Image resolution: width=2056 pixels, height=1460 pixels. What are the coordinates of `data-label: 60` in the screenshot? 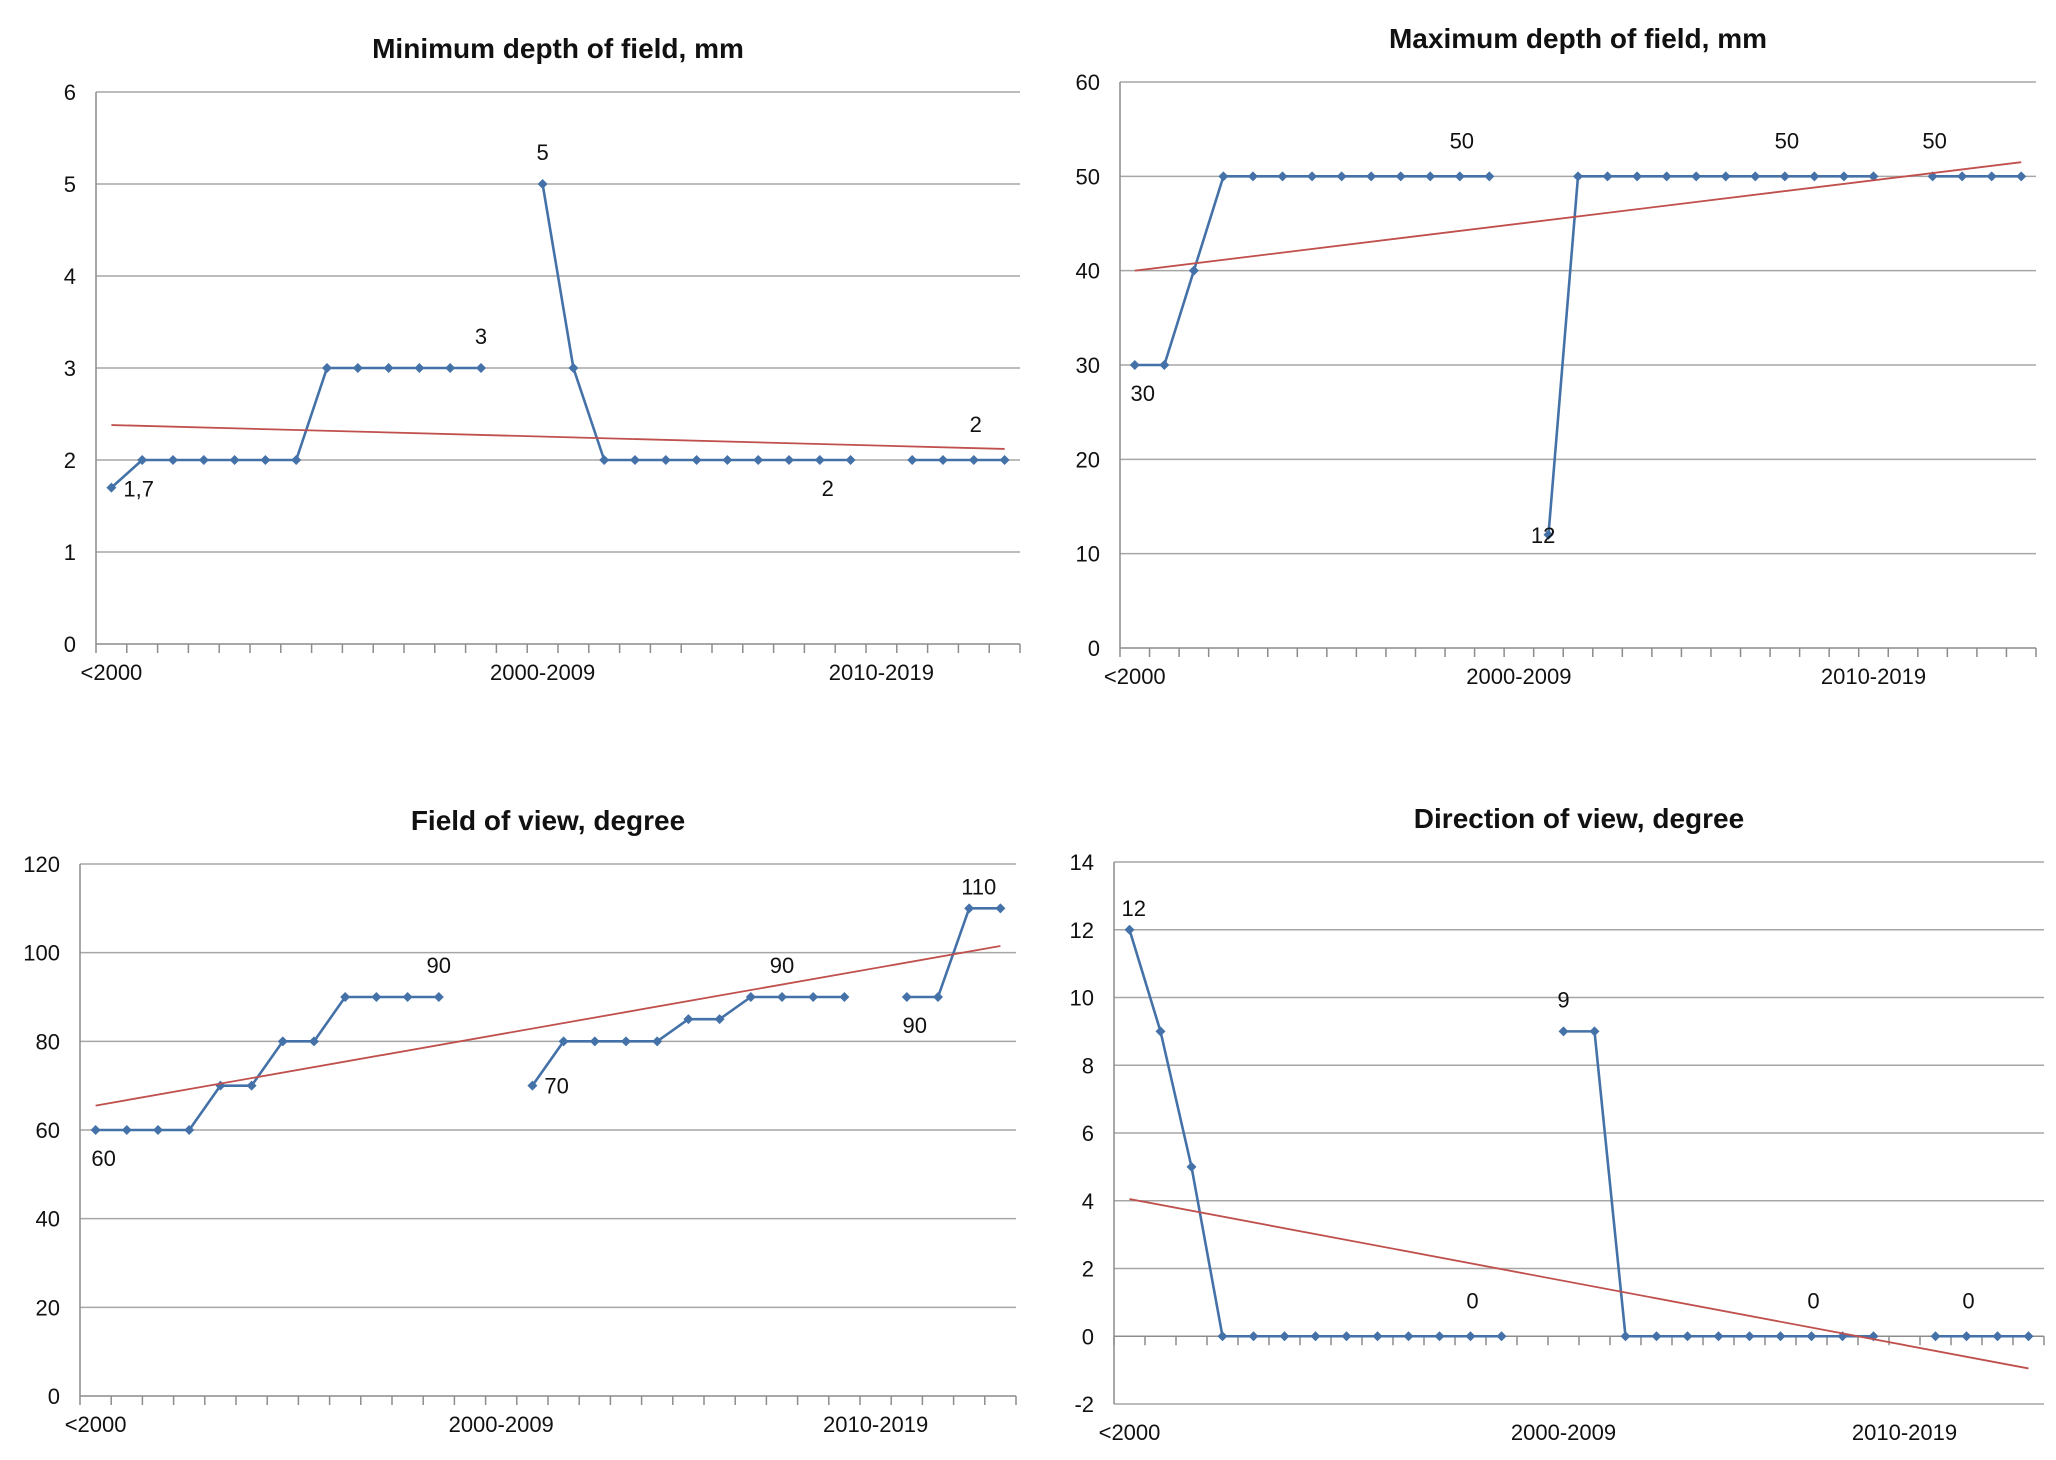 It's located at (103, 1158).